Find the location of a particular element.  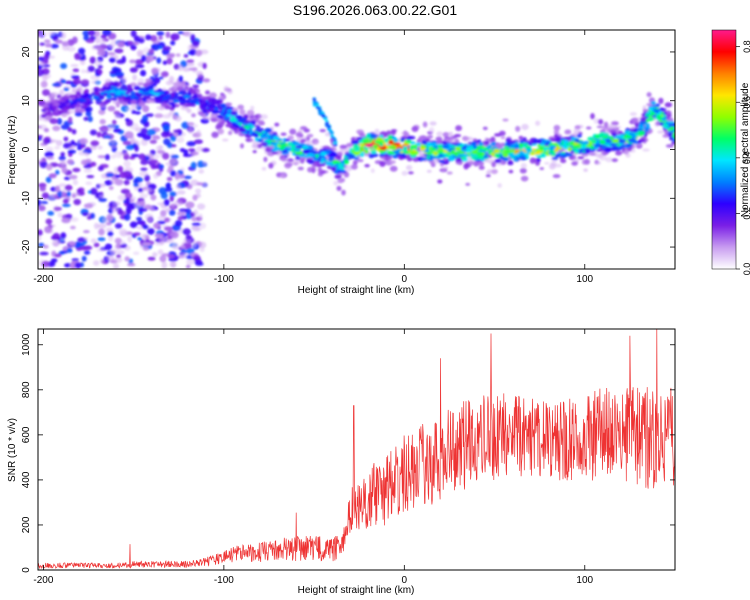

snr-y-tick-label: 1000 is located at coordinates (26, 344).